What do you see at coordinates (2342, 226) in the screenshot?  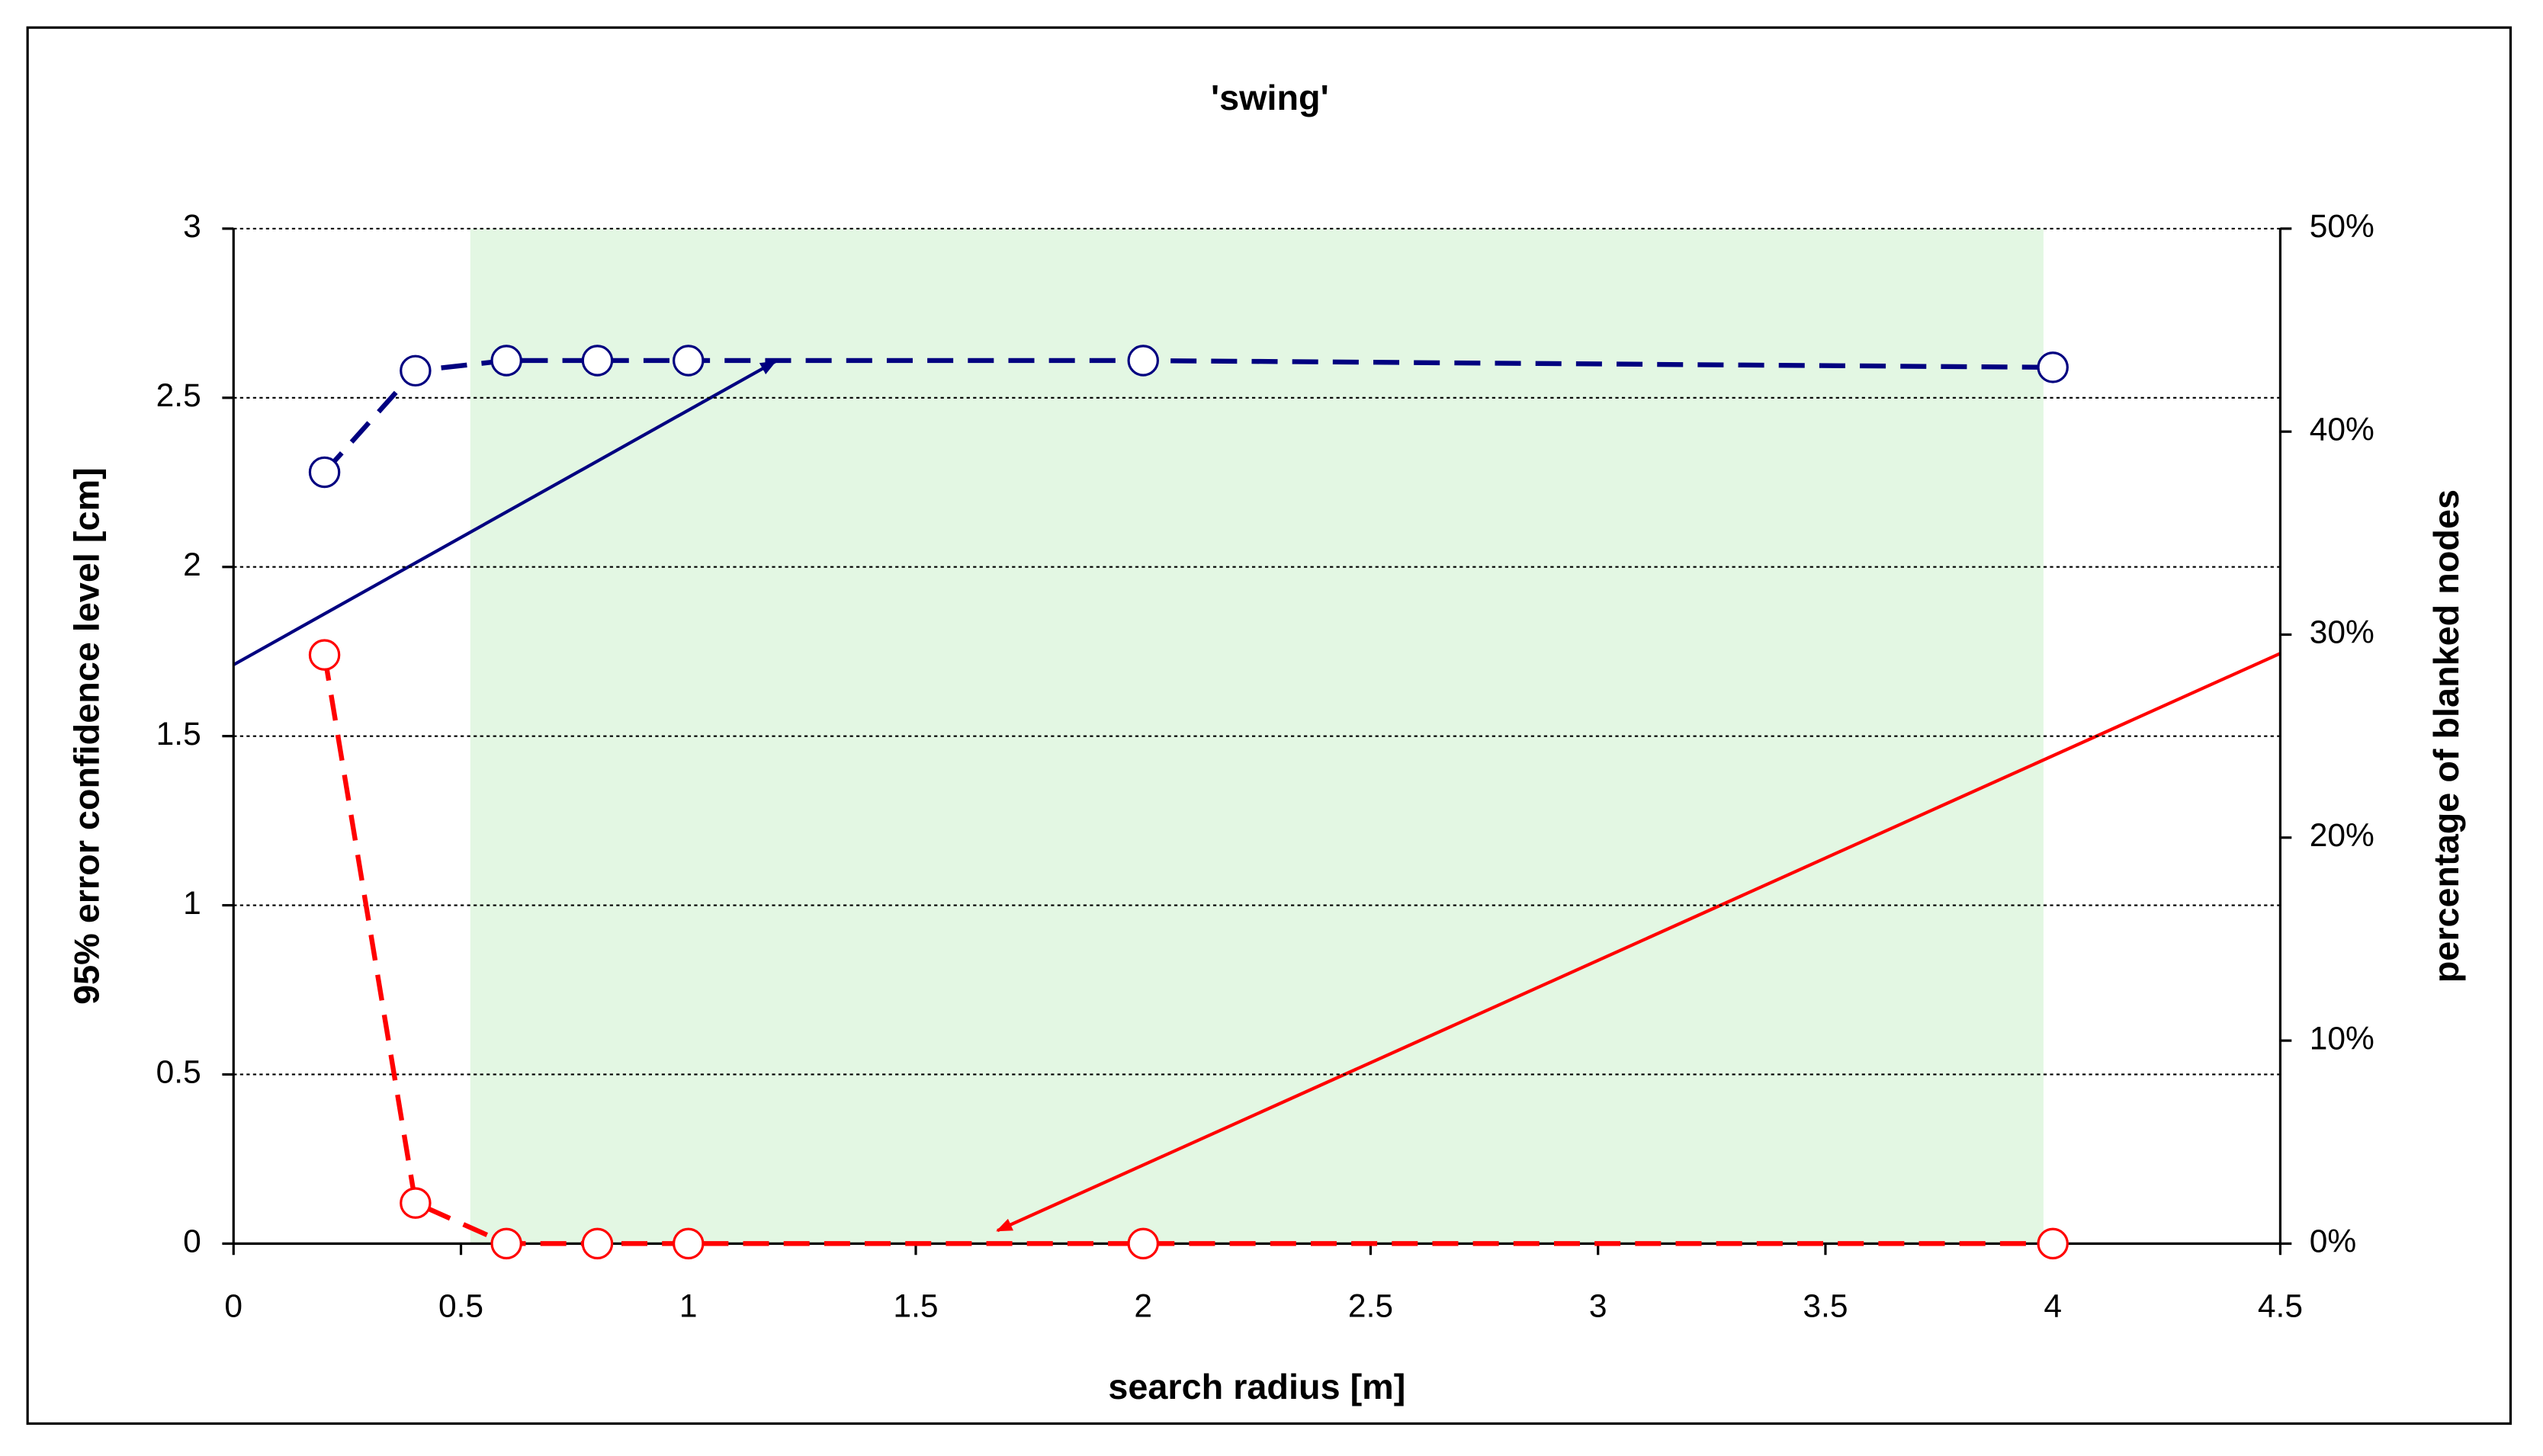 I see `y2-tick-label: 50%` at bounding box center [2342, 226].